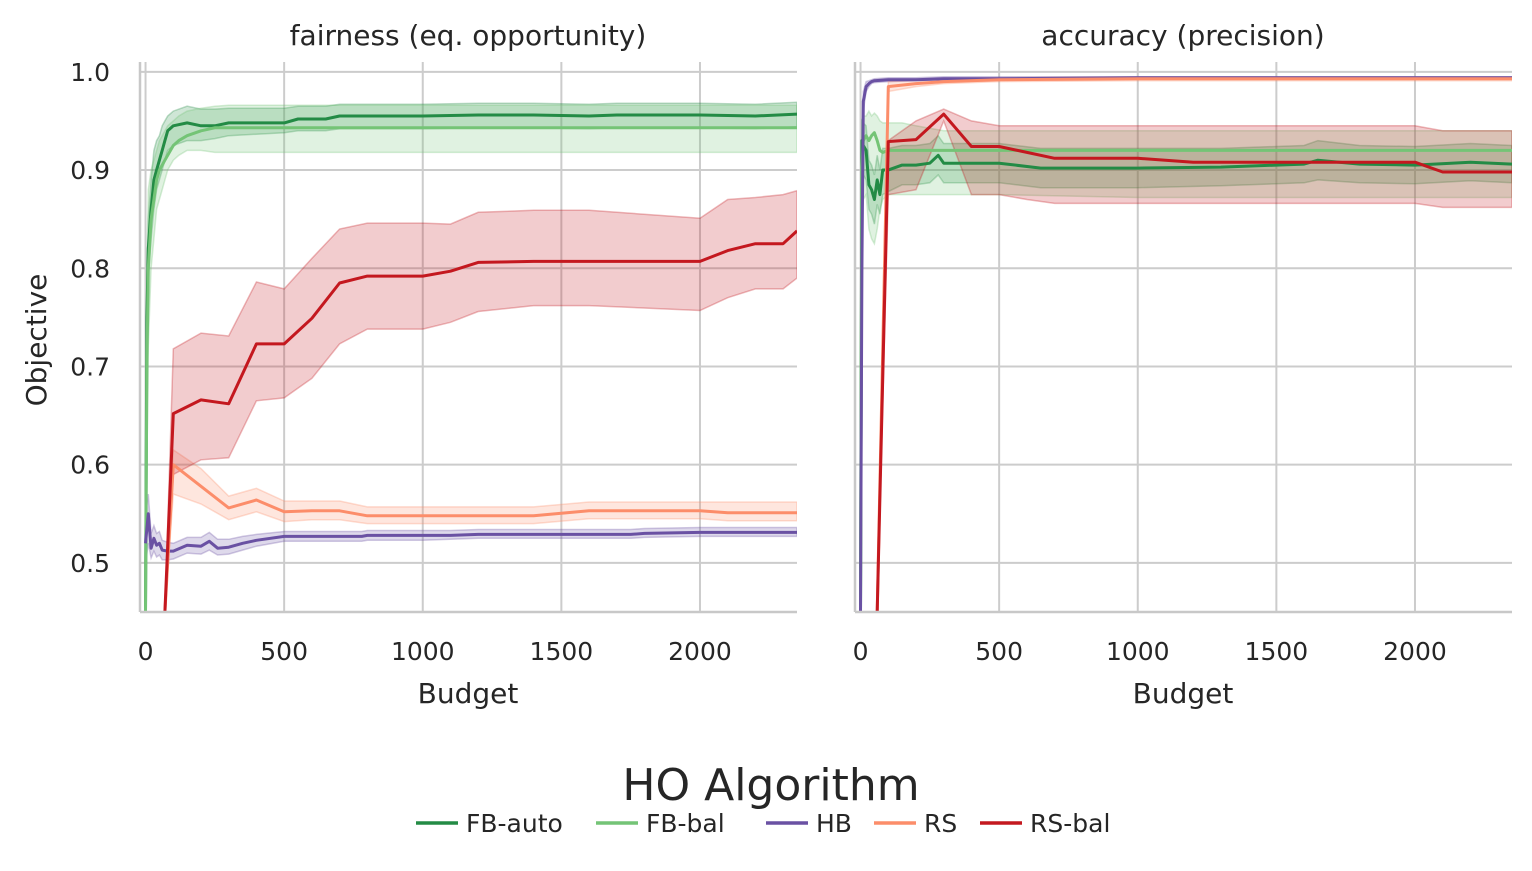 This screenshot has height=871, width=1532. Describe the element at coordinates (1070, 823) in the screenshot. I see `legend-label-rs-bal: RS-bal` at that location.